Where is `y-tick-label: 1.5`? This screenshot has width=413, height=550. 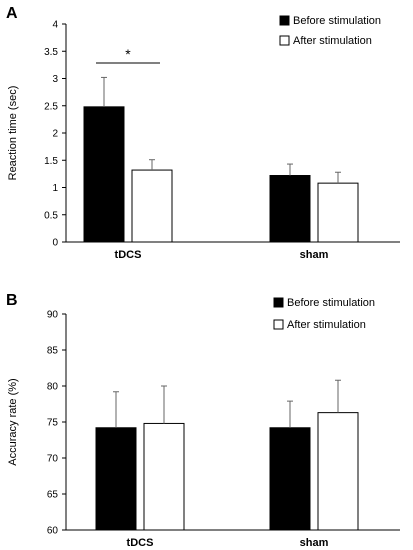 y-tick-label: 1.5 is located at coordinates (51, 161).